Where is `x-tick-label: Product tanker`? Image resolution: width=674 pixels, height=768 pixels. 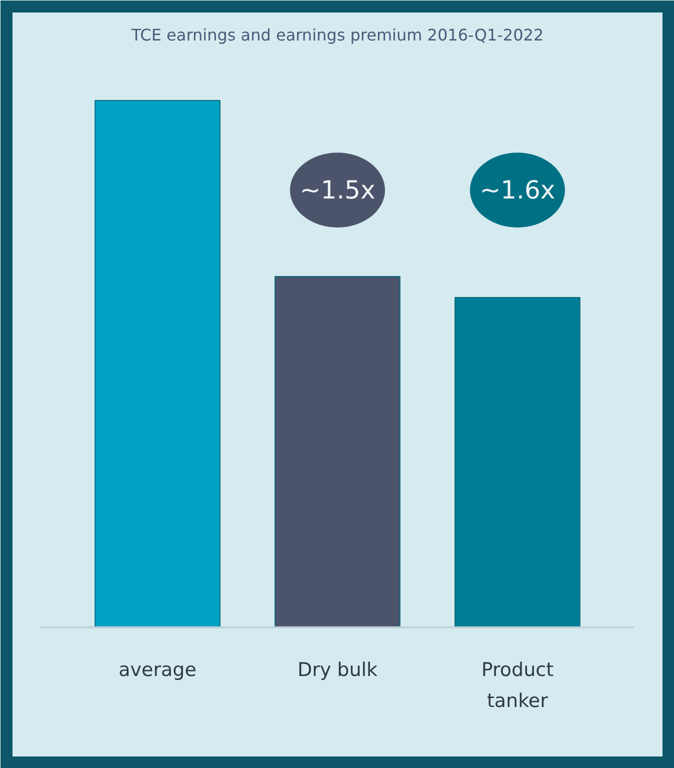 x-tick-label: Product tanker is located at coordinates (517, 685).